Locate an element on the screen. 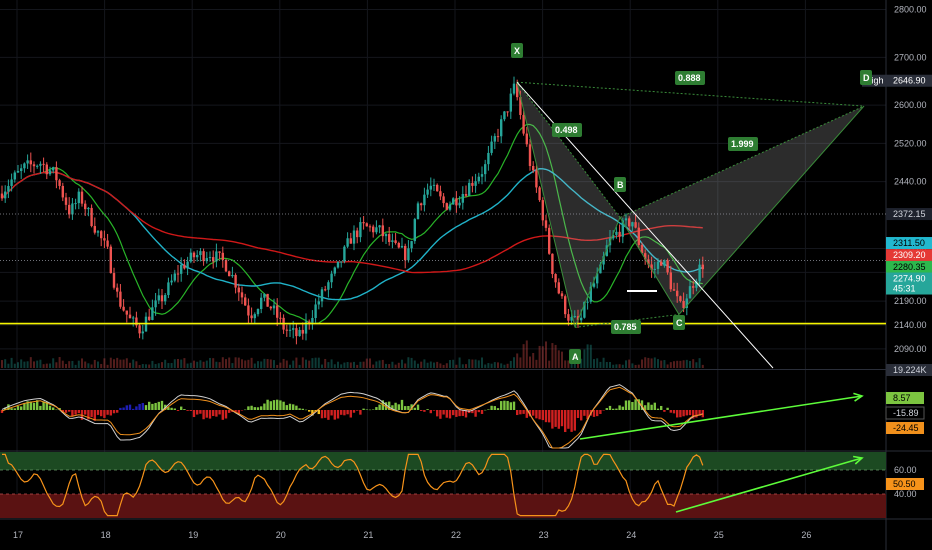 This screenshot has width=932, height=550. pattern-point-bg-C is located at coordinates (679, 322).